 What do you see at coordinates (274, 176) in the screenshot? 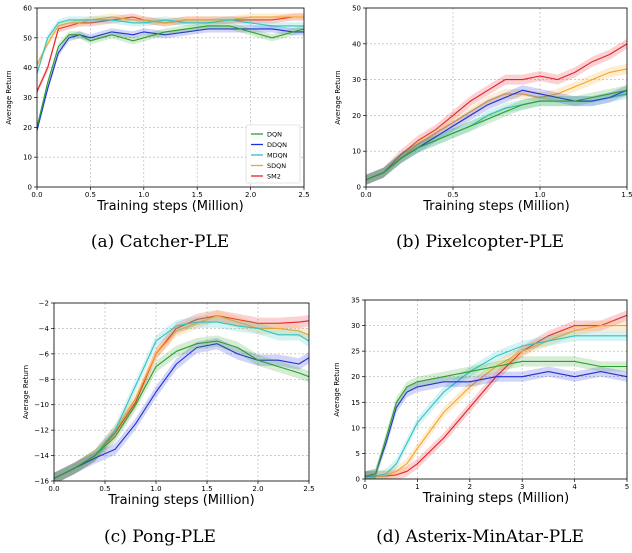
I see `legend-label-sm2: SM2` at bounding box center [274, 176].